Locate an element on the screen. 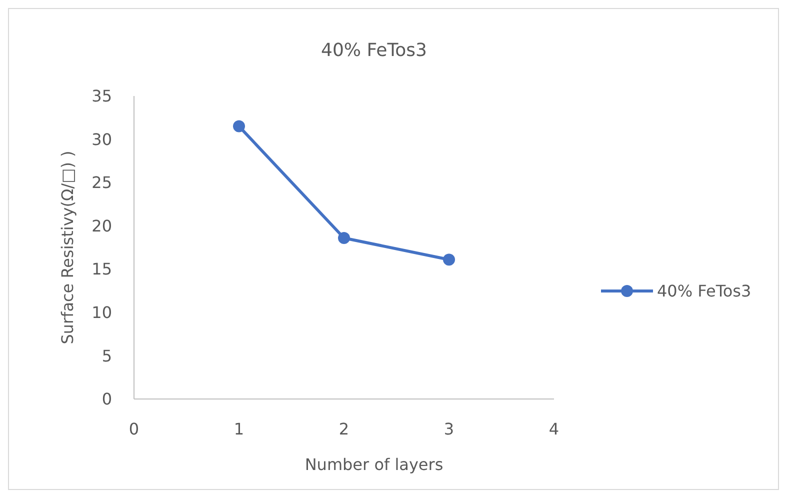  y-axis-title: Surface Resistivy(Ω/□) ) is located at coordinates (67, 247).